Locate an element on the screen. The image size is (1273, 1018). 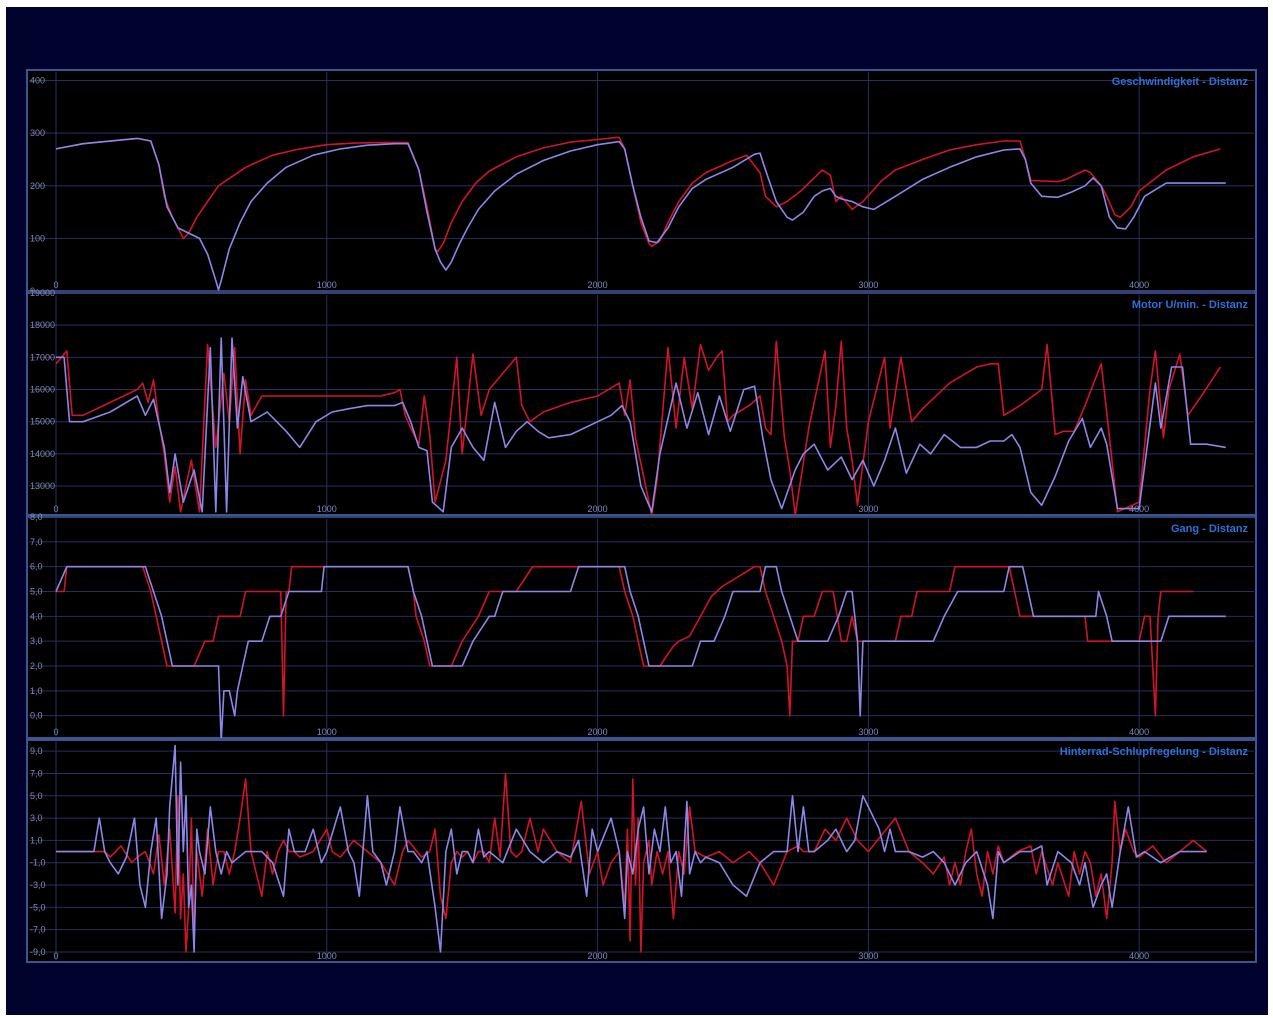
y-tick-label: -9,0 is located at coordinates (38, 952).